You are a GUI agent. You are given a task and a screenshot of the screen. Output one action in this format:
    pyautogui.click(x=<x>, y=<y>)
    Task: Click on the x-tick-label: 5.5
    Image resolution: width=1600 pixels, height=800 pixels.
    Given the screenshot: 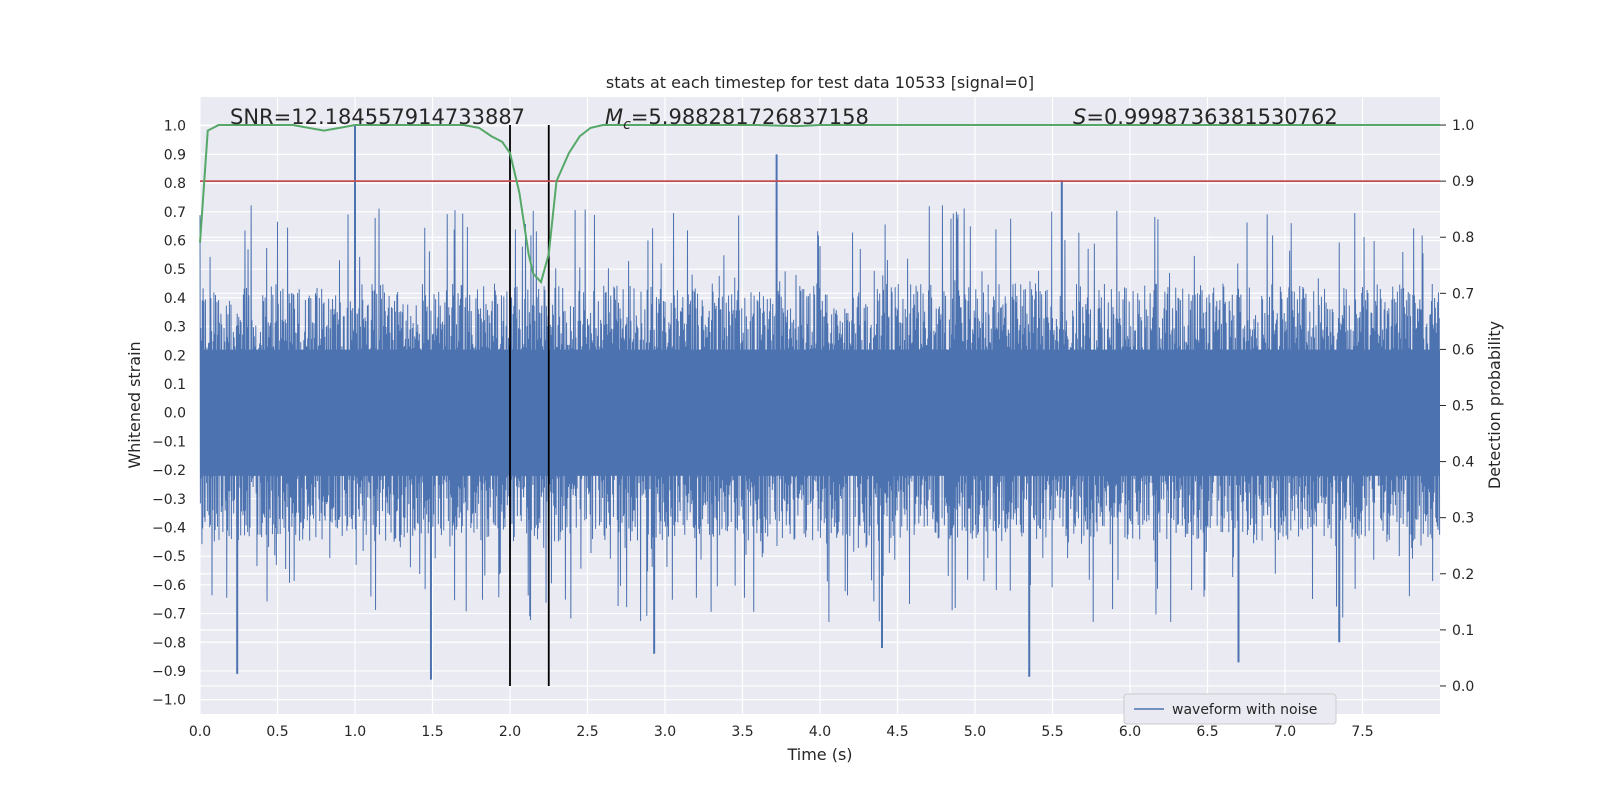 What is the action you would take?
    pyautogui.click(x=1052, y=732)
    